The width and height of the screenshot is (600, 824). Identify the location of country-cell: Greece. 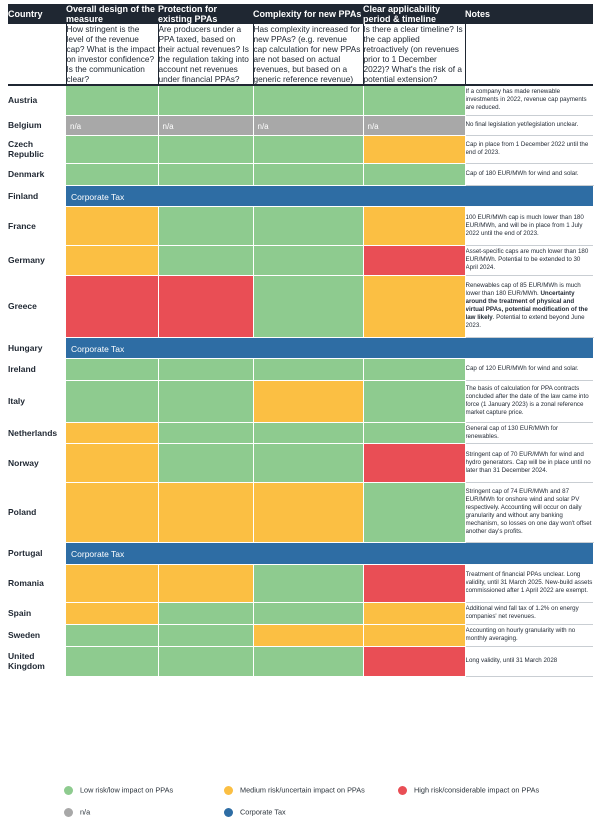
(37, 306).